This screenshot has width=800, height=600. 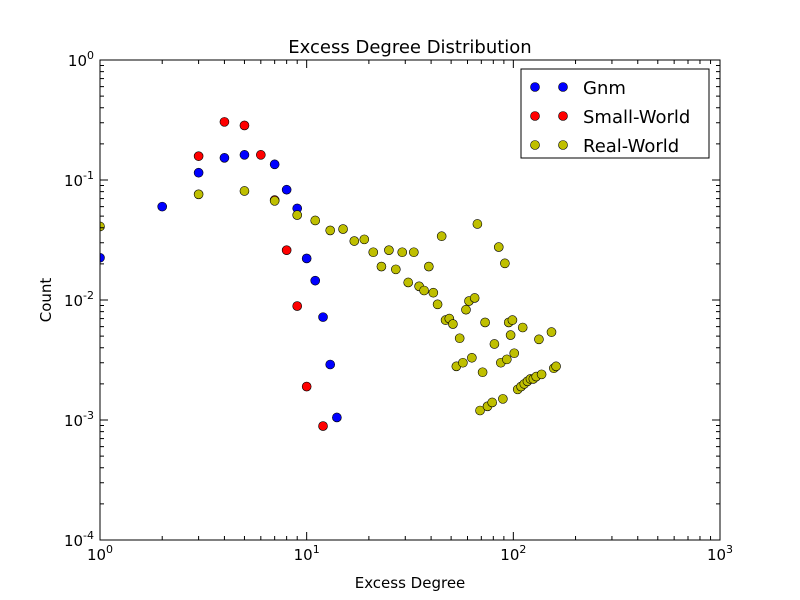 I want to click on x-axis-label: Excess Degree, so click(x=410, y=583).